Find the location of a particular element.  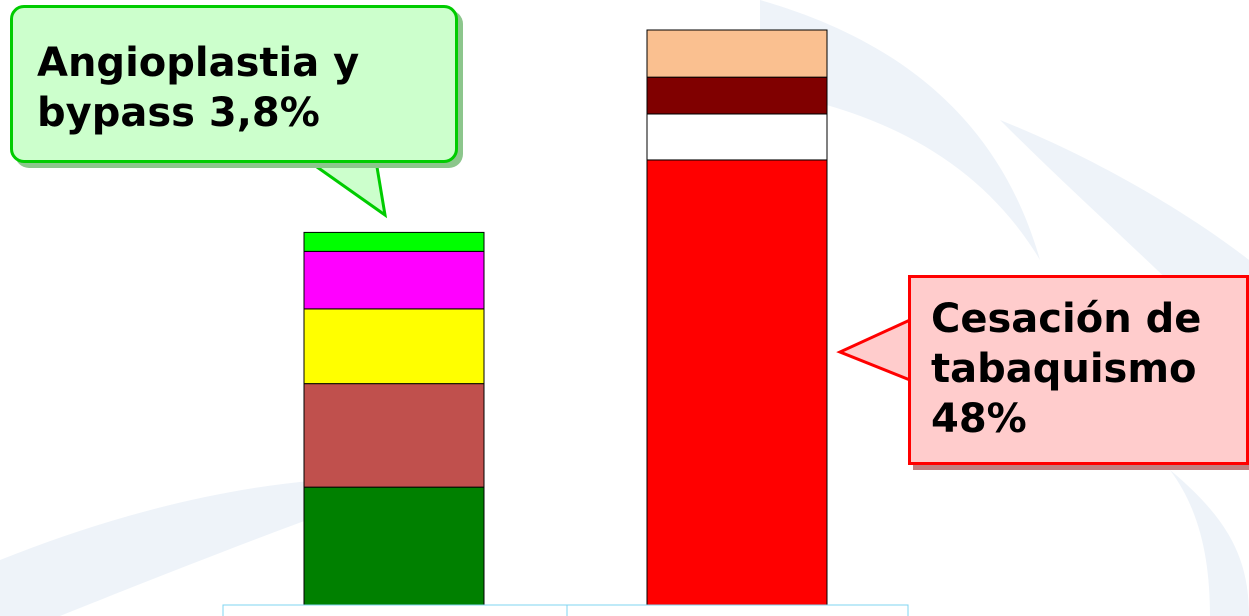

callout-angioplasty: Angioplastia y bypass 3,8% is located at coordinates (234, 84).